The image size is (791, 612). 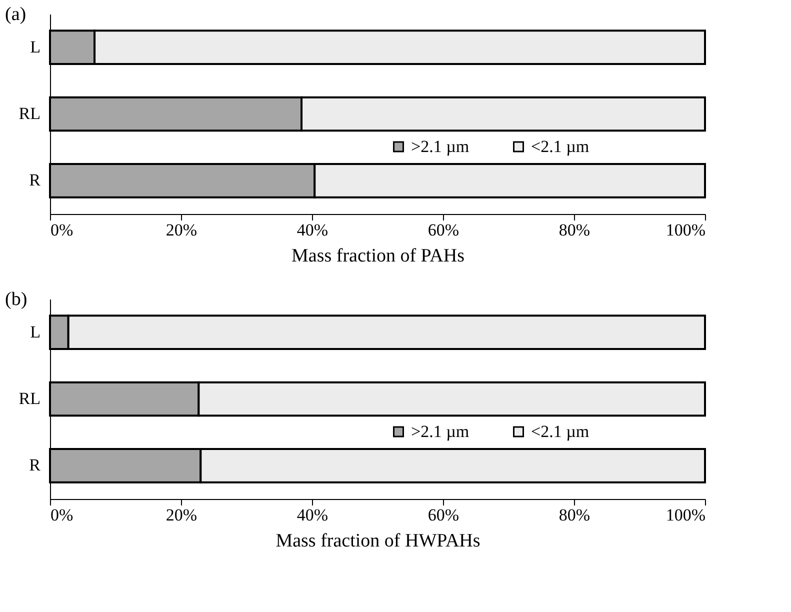 What do you see at coordinates (16, 299) in the screenshot?
I see `chart-title: (b)` at bounding box center [16, 299].